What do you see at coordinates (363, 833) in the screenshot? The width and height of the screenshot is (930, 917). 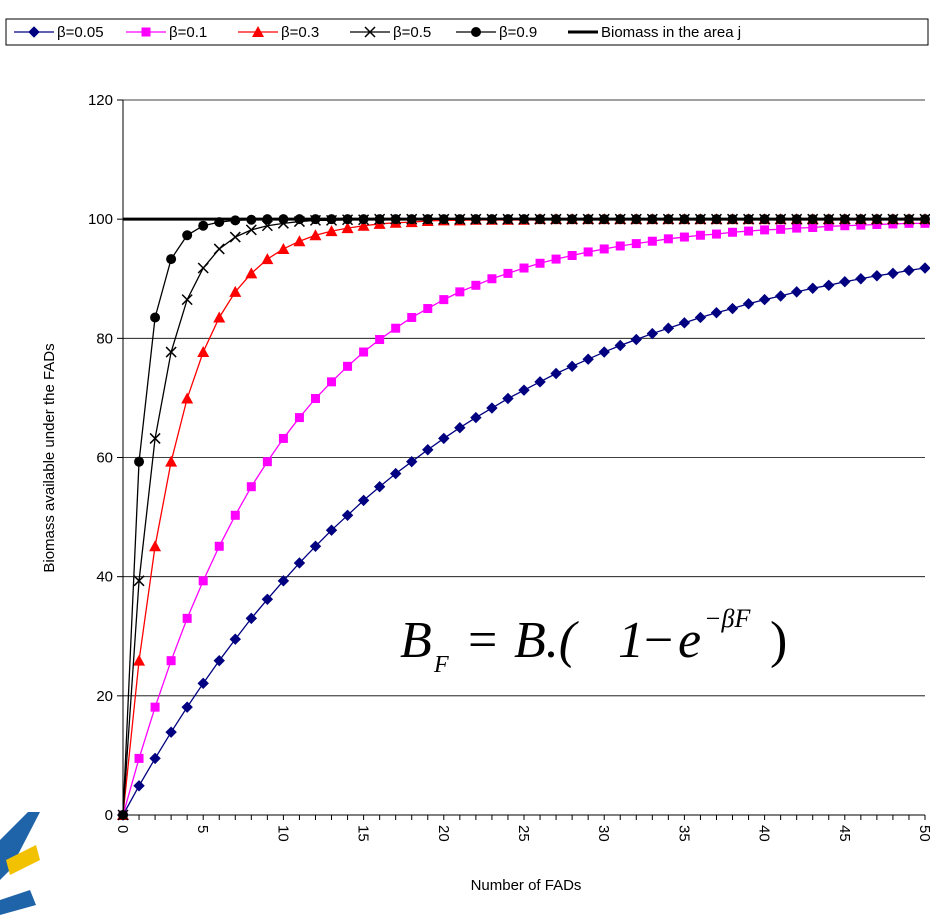 I see `x-tick-label: 15` at bounding box center [363, 833].